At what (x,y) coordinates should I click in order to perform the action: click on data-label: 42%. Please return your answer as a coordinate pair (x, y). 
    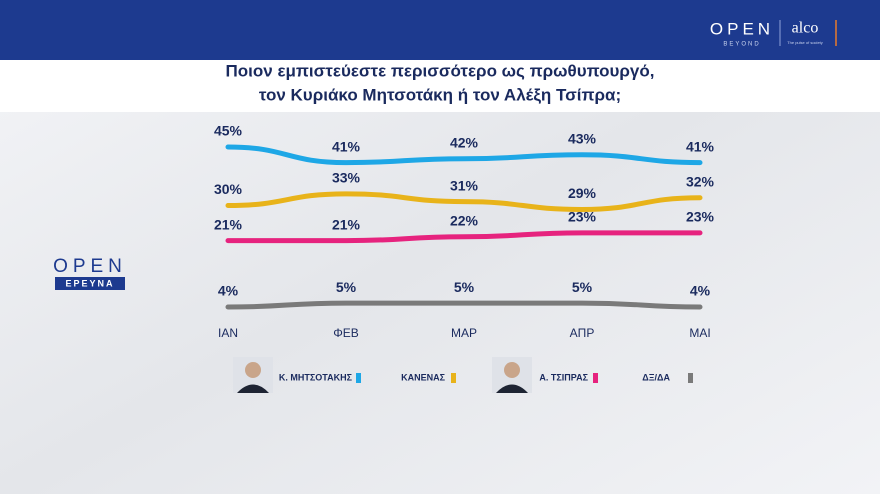
    Looking at the image, I should click on (464, 142).